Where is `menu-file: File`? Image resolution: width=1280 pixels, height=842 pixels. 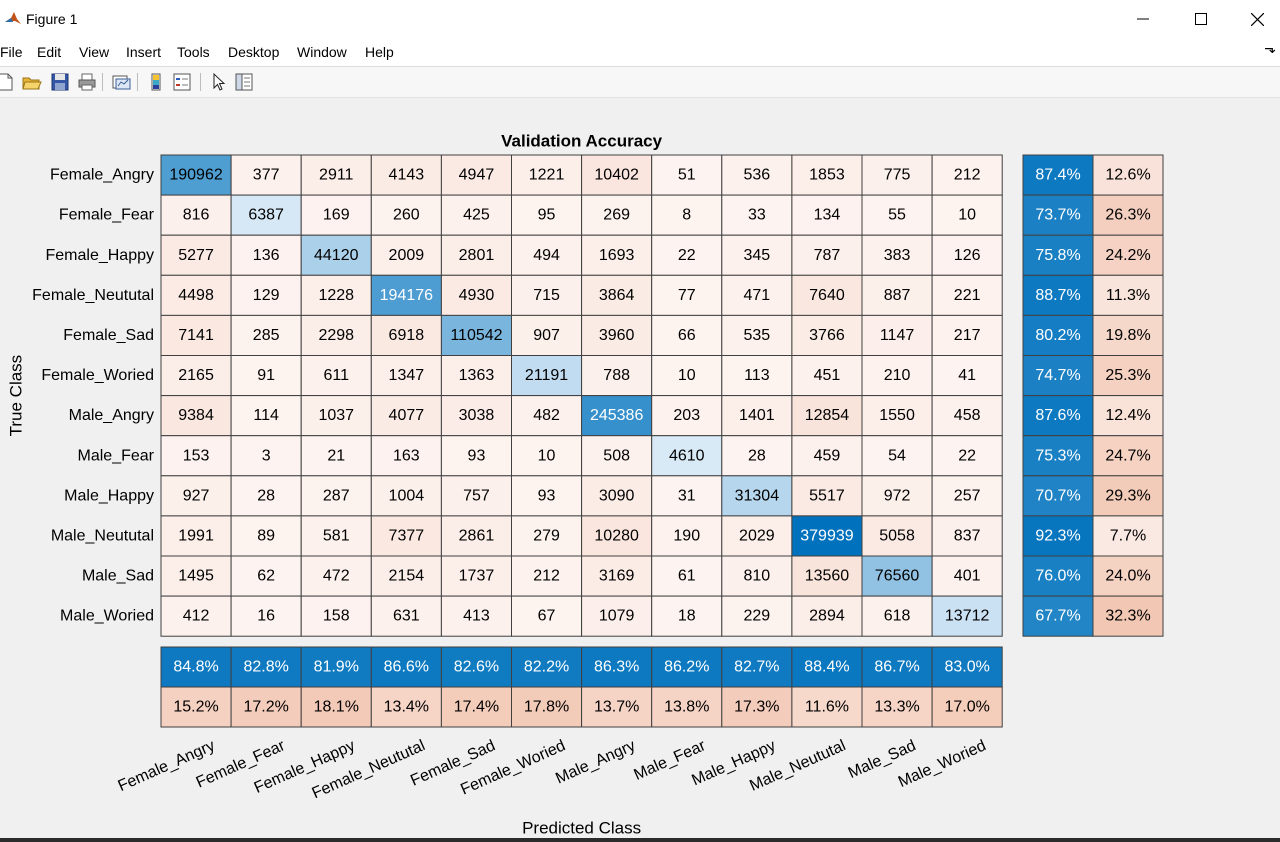
menu-file: File is located at coordinates (11, 52).